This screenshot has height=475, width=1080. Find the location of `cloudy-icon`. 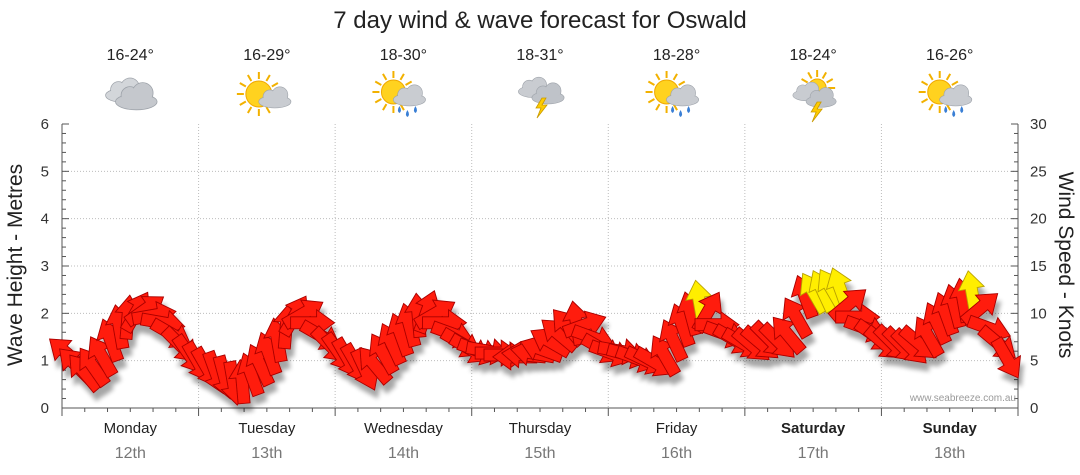

cloudy-icon is located at coordinates (131, 94).